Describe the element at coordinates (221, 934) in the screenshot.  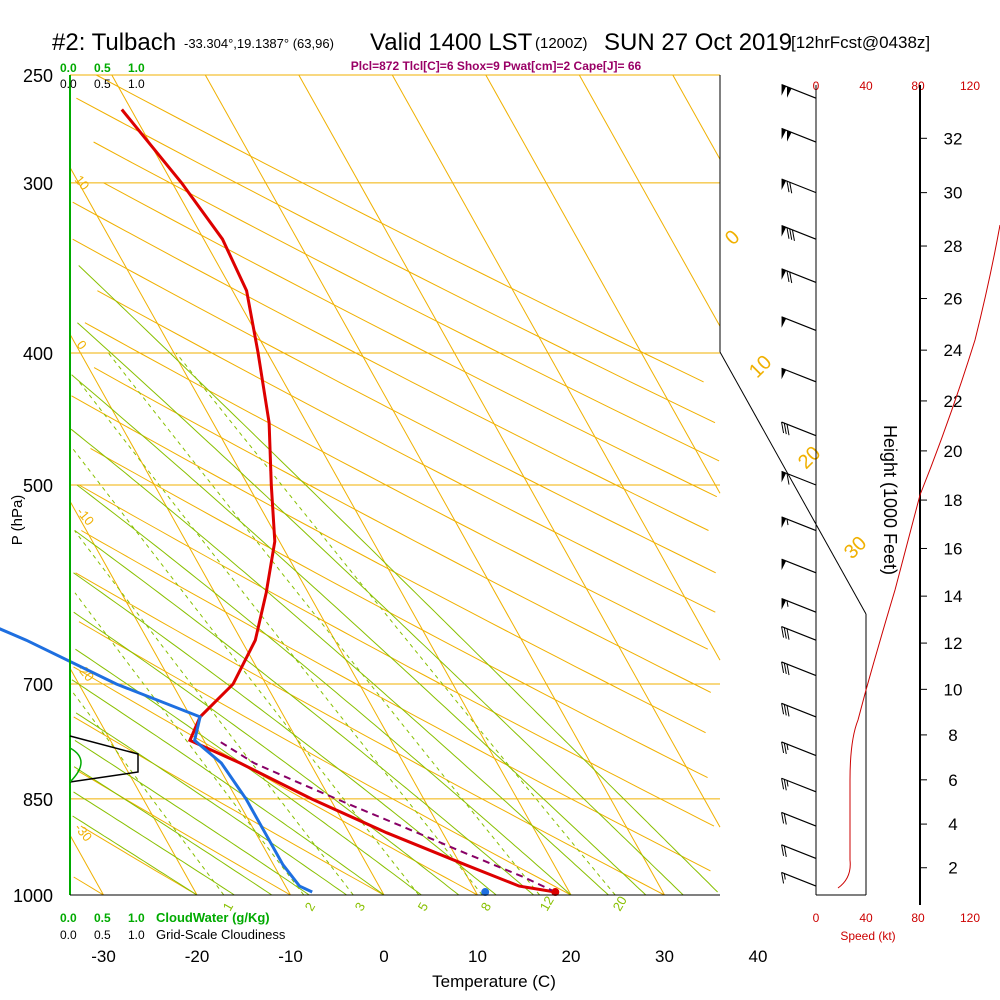
I see `cloudiness-label: Grid-Scale Cloudiness` at that location.